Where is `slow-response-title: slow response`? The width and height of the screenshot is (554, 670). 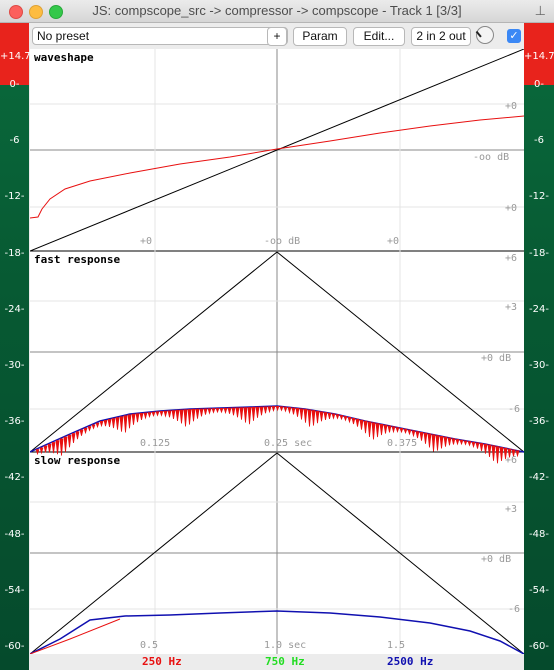 slow-response-title: slow response is located at coordinates (77, 460).